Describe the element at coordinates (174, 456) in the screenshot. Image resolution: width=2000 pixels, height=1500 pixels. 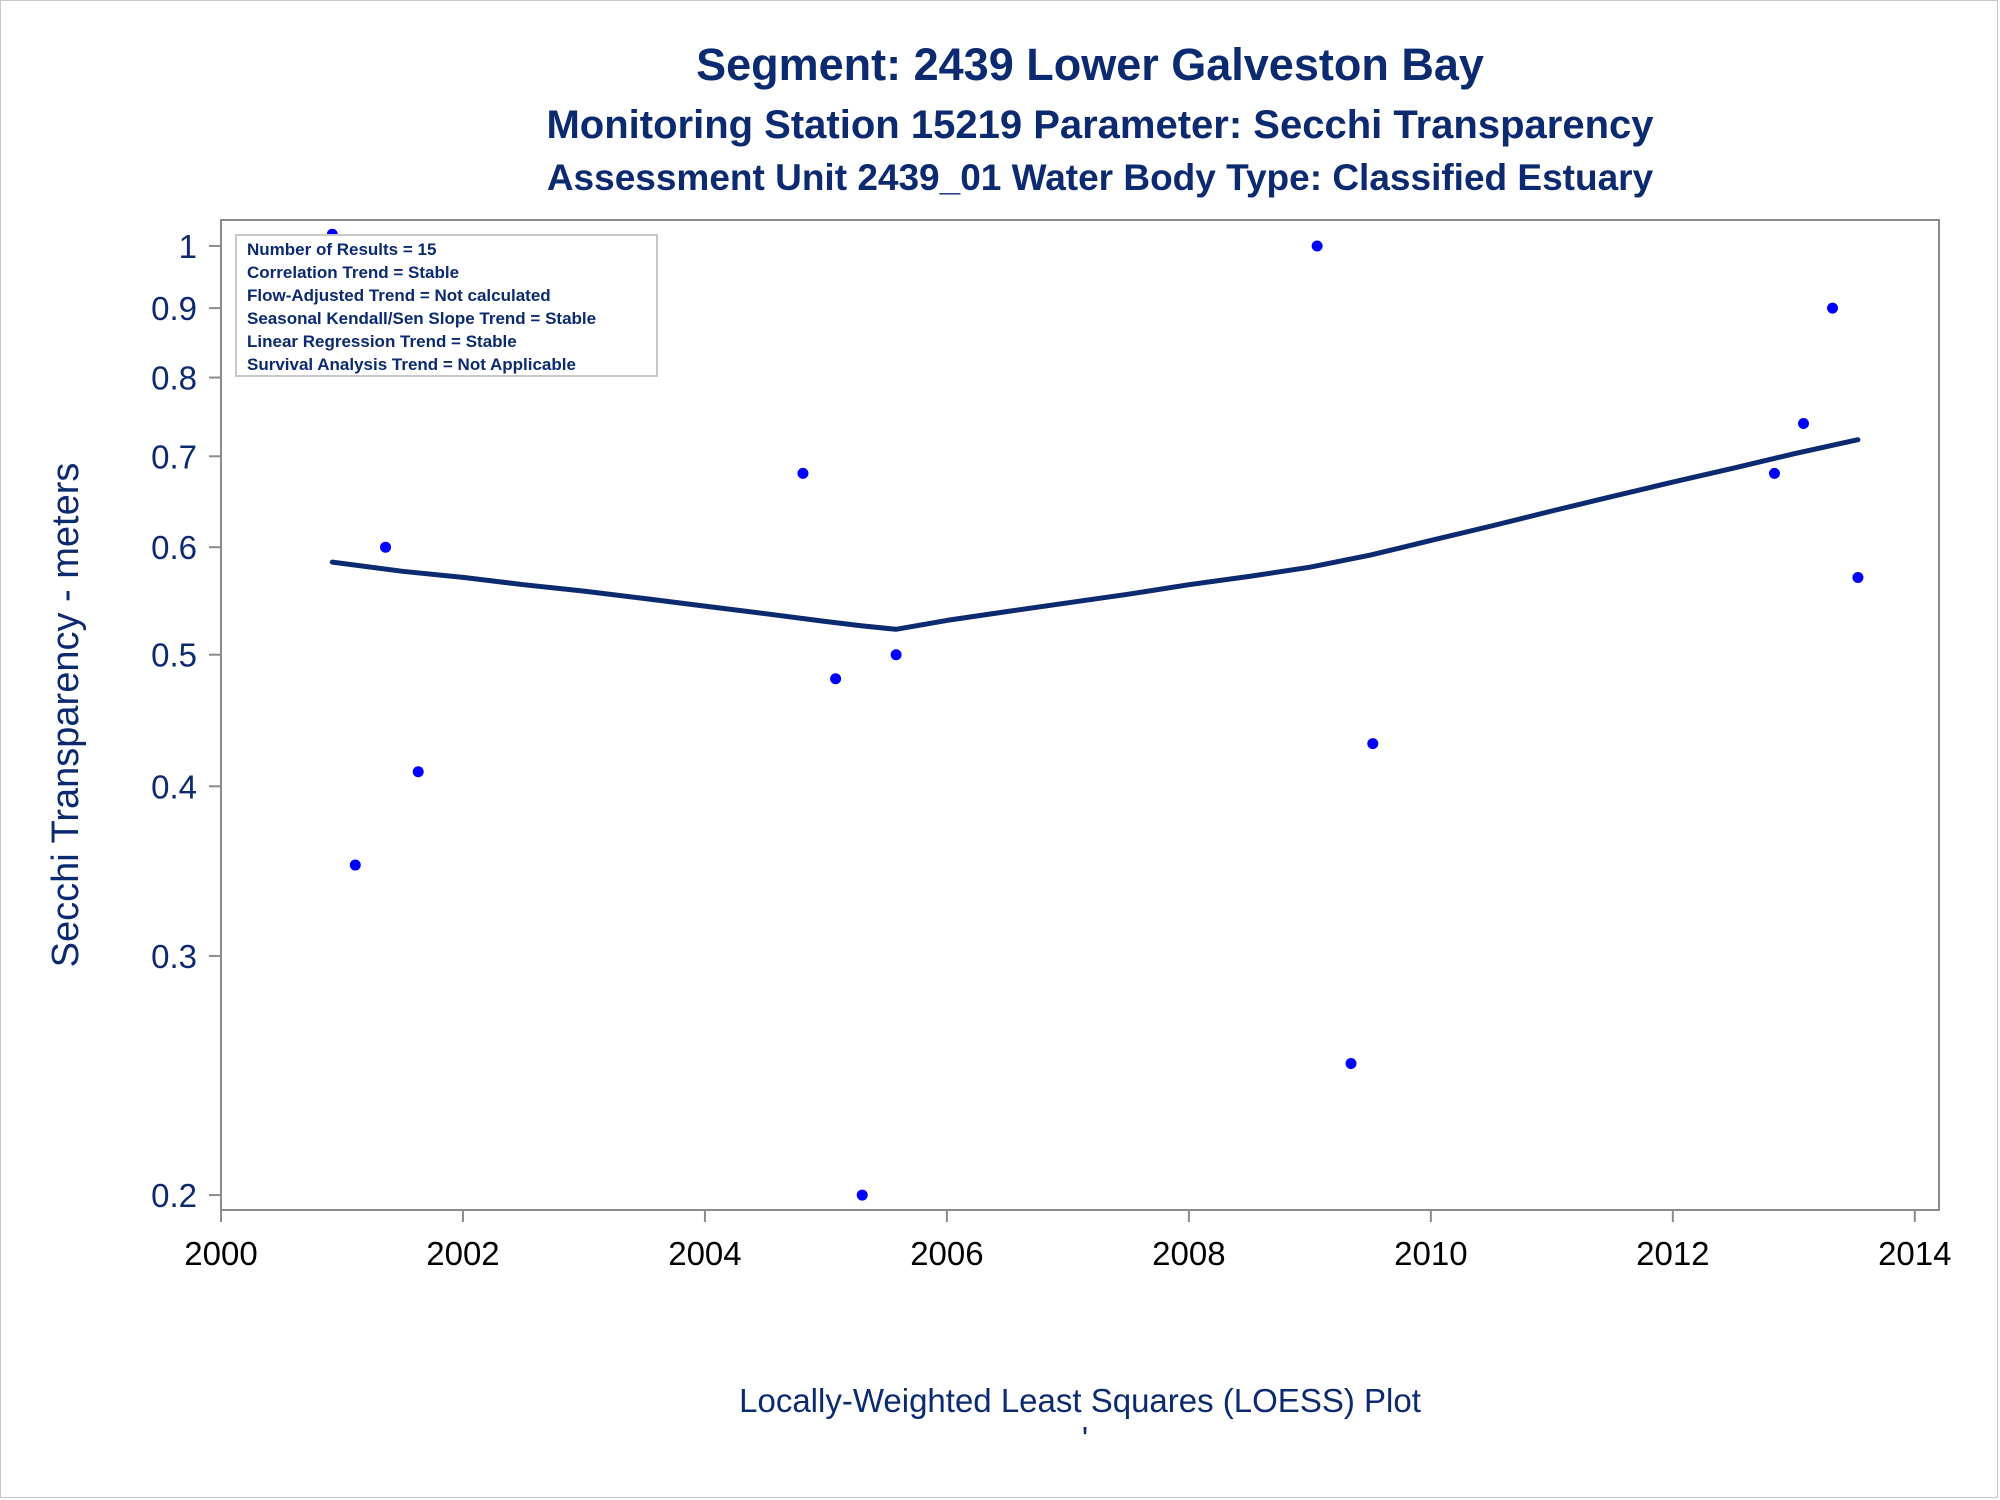
I see `y-tick-label: 0.7` at that location.